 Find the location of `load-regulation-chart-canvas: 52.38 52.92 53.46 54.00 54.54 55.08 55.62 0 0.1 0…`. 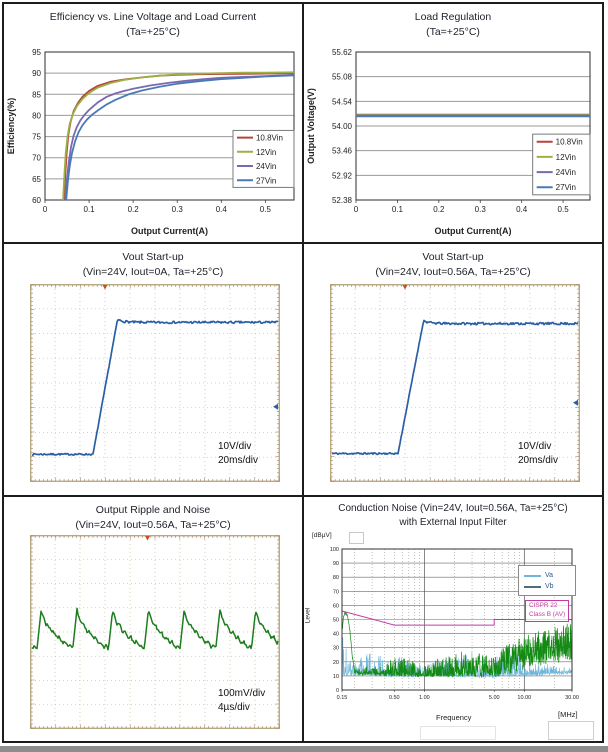

load-regulation-chart-canvas: 52.38 52.92 53.46 54.00 54.54 55.08 55.62 0 0.1 0… is located at coordinates (448, 142).